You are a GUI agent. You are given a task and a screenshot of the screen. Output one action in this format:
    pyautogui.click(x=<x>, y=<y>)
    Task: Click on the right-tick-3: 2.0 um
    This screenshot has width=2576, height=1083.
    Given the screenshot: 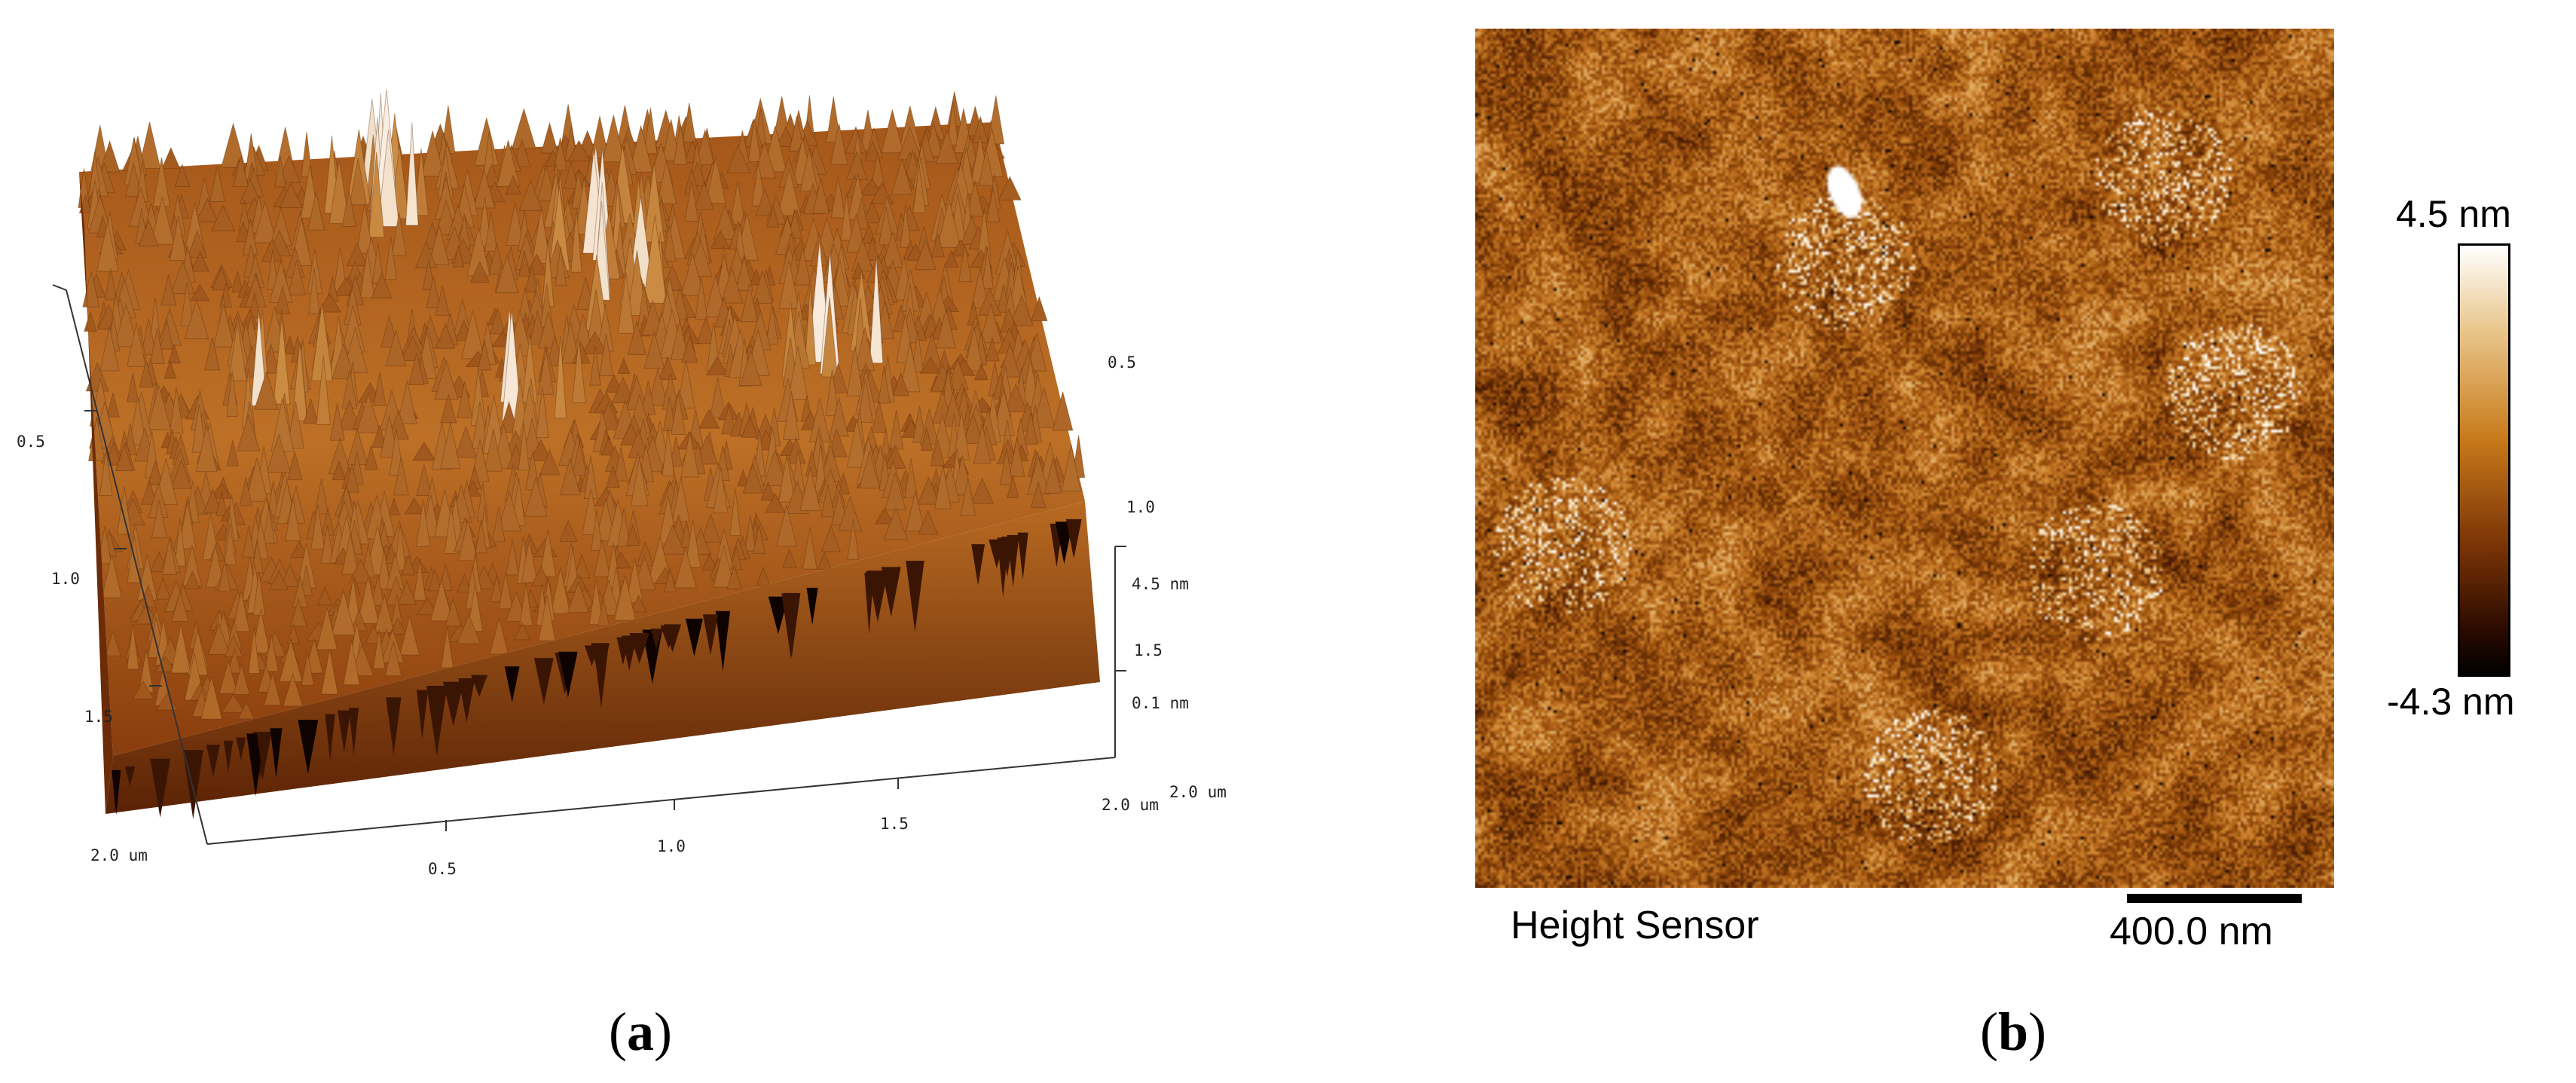 What is the action you would take?
    pyautogui.click(x=1198, y=792)
    